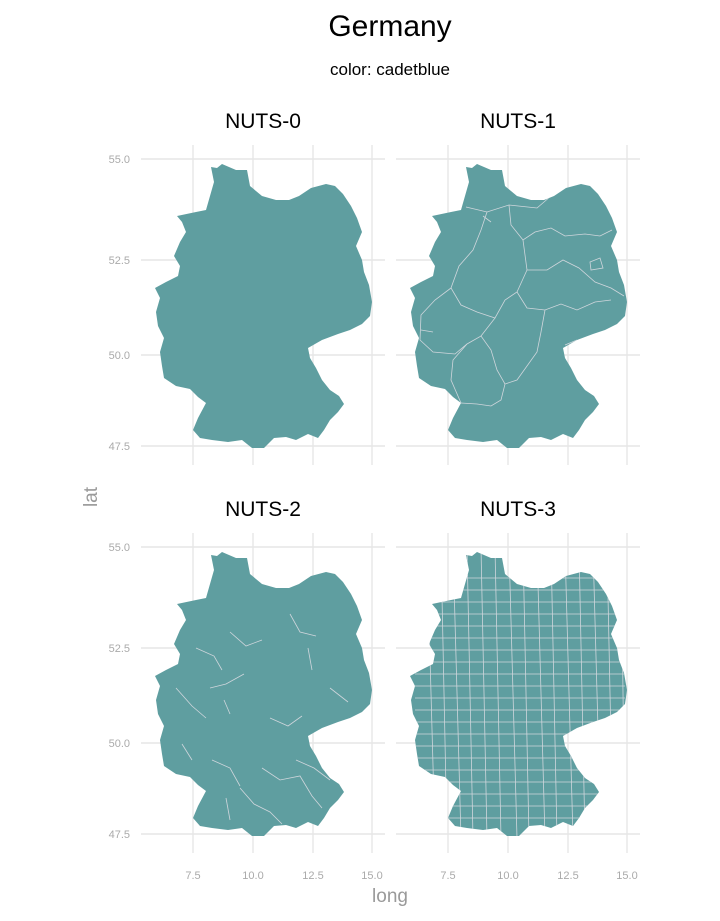 This screenshot has height=921, width=720. Describe the element at coordinates (263, 121) in the screenshot. I see `panel-title: NUTS-0` at that location.